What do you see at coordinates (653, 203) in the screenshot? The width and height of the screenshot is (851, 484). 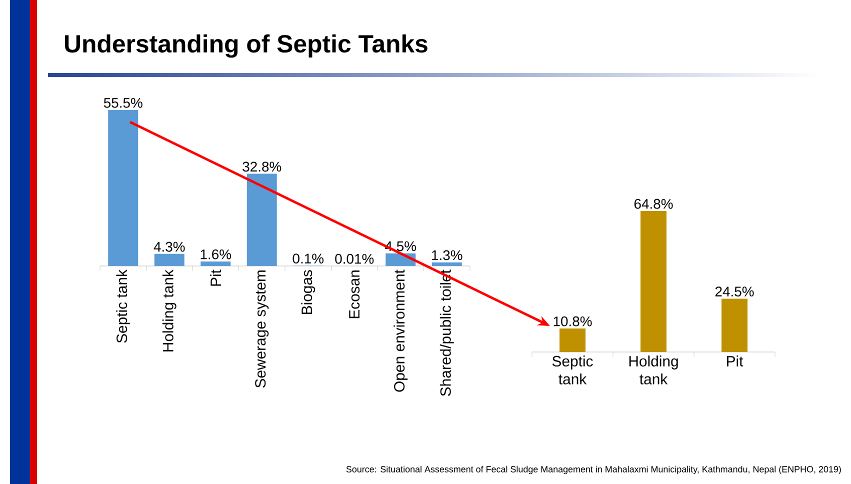 I see `data-label: 64.8%` at bounding box center [653, 203].